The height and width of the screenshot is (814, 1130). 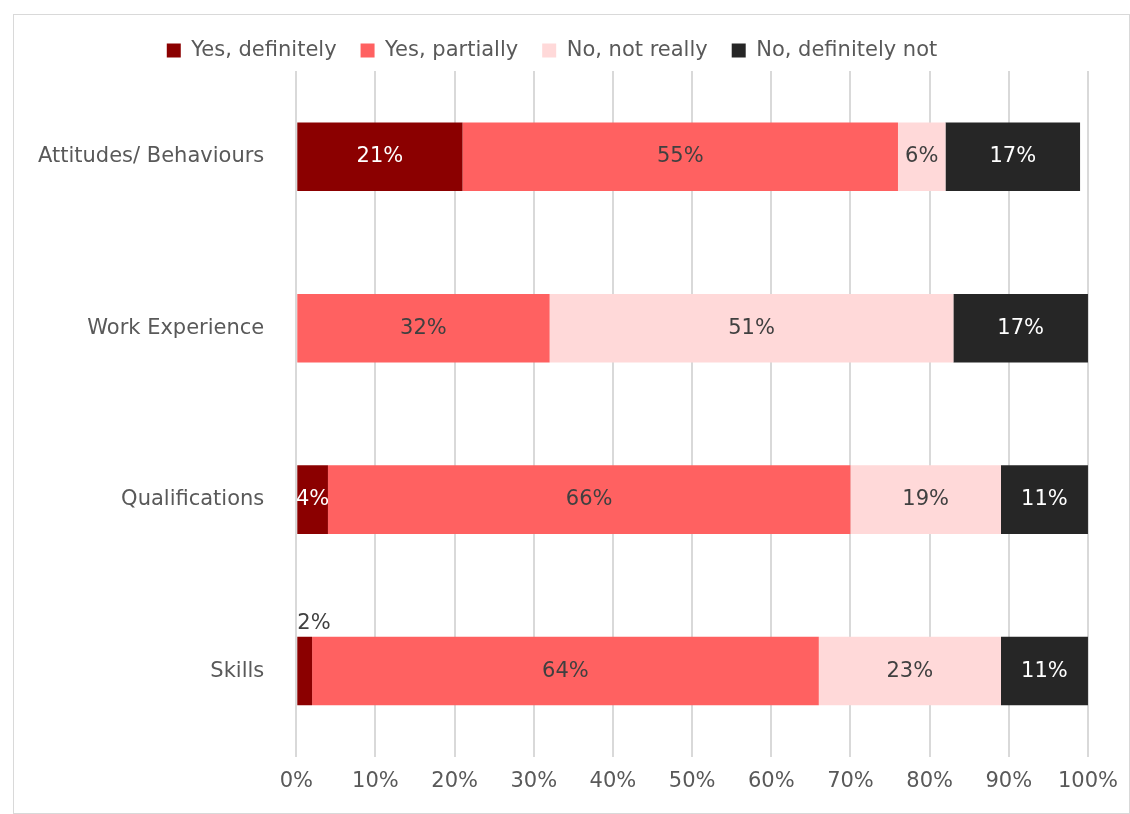 I want to click on x-tick-label: 100%, so click(x=1088, y=779).